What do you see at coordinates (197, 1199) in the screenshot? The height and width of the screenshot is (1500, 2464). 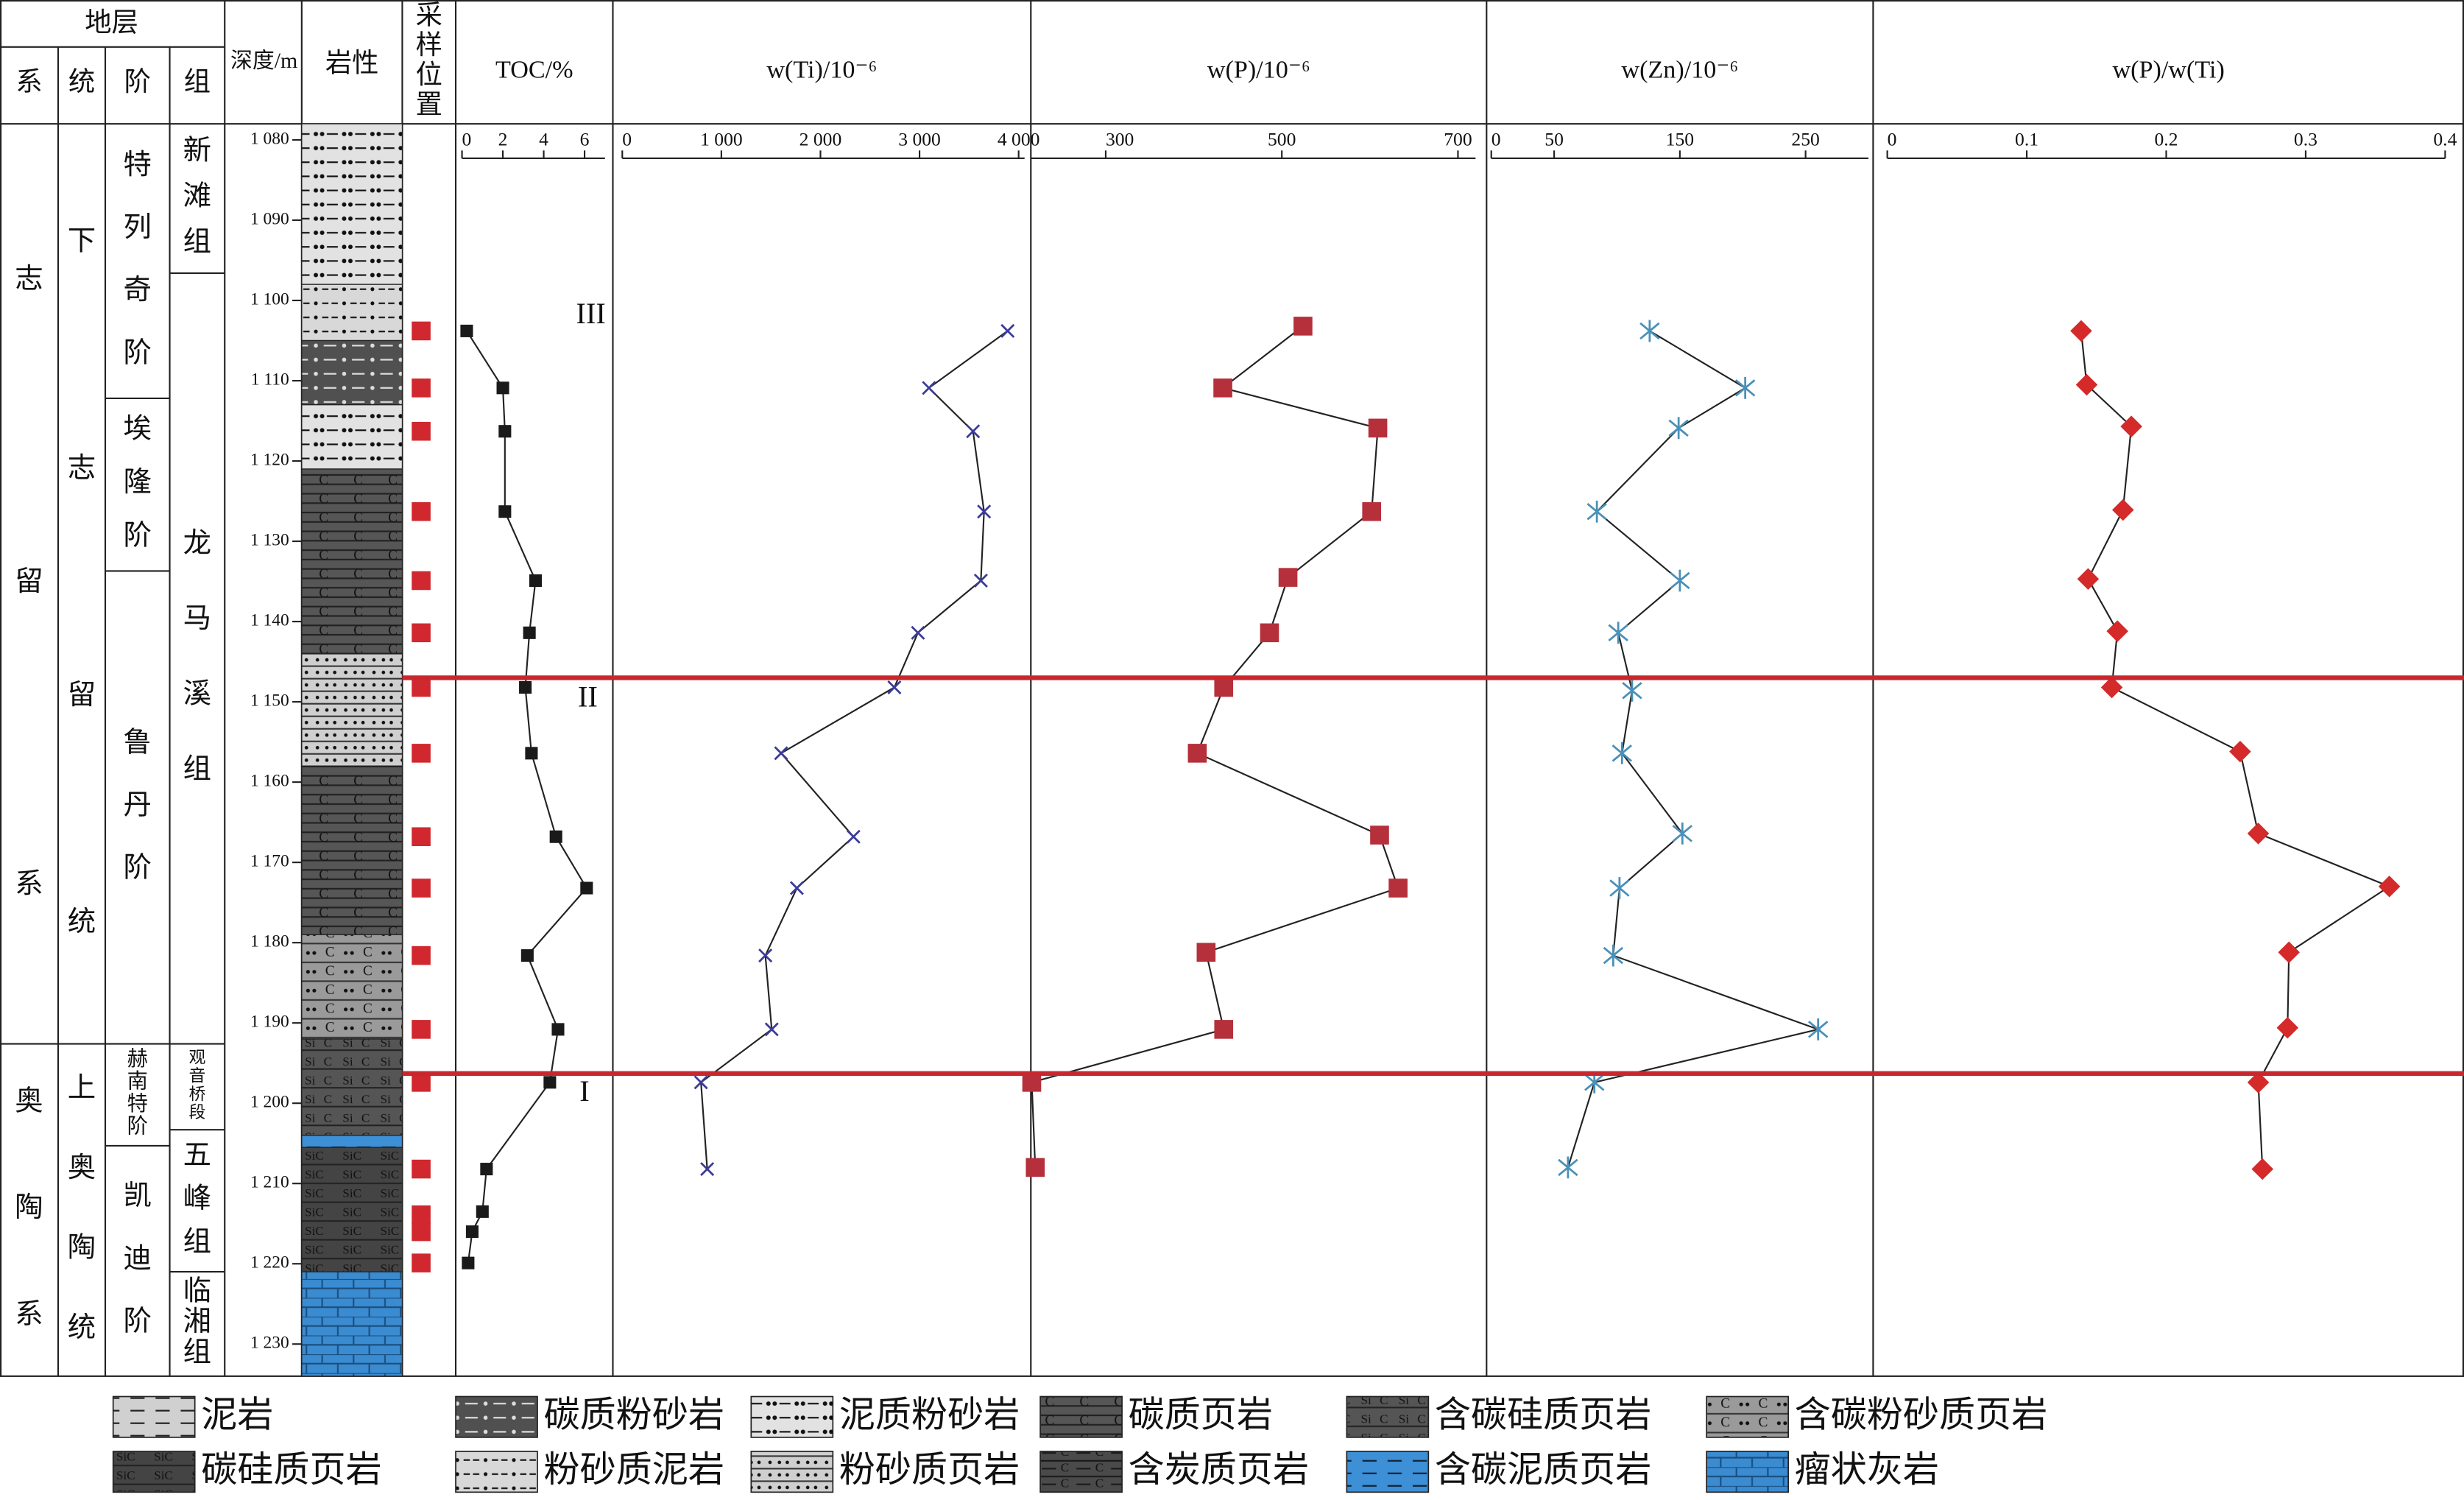 I see `strata-unit: 五峰组` at bounding box center [197, 1199].